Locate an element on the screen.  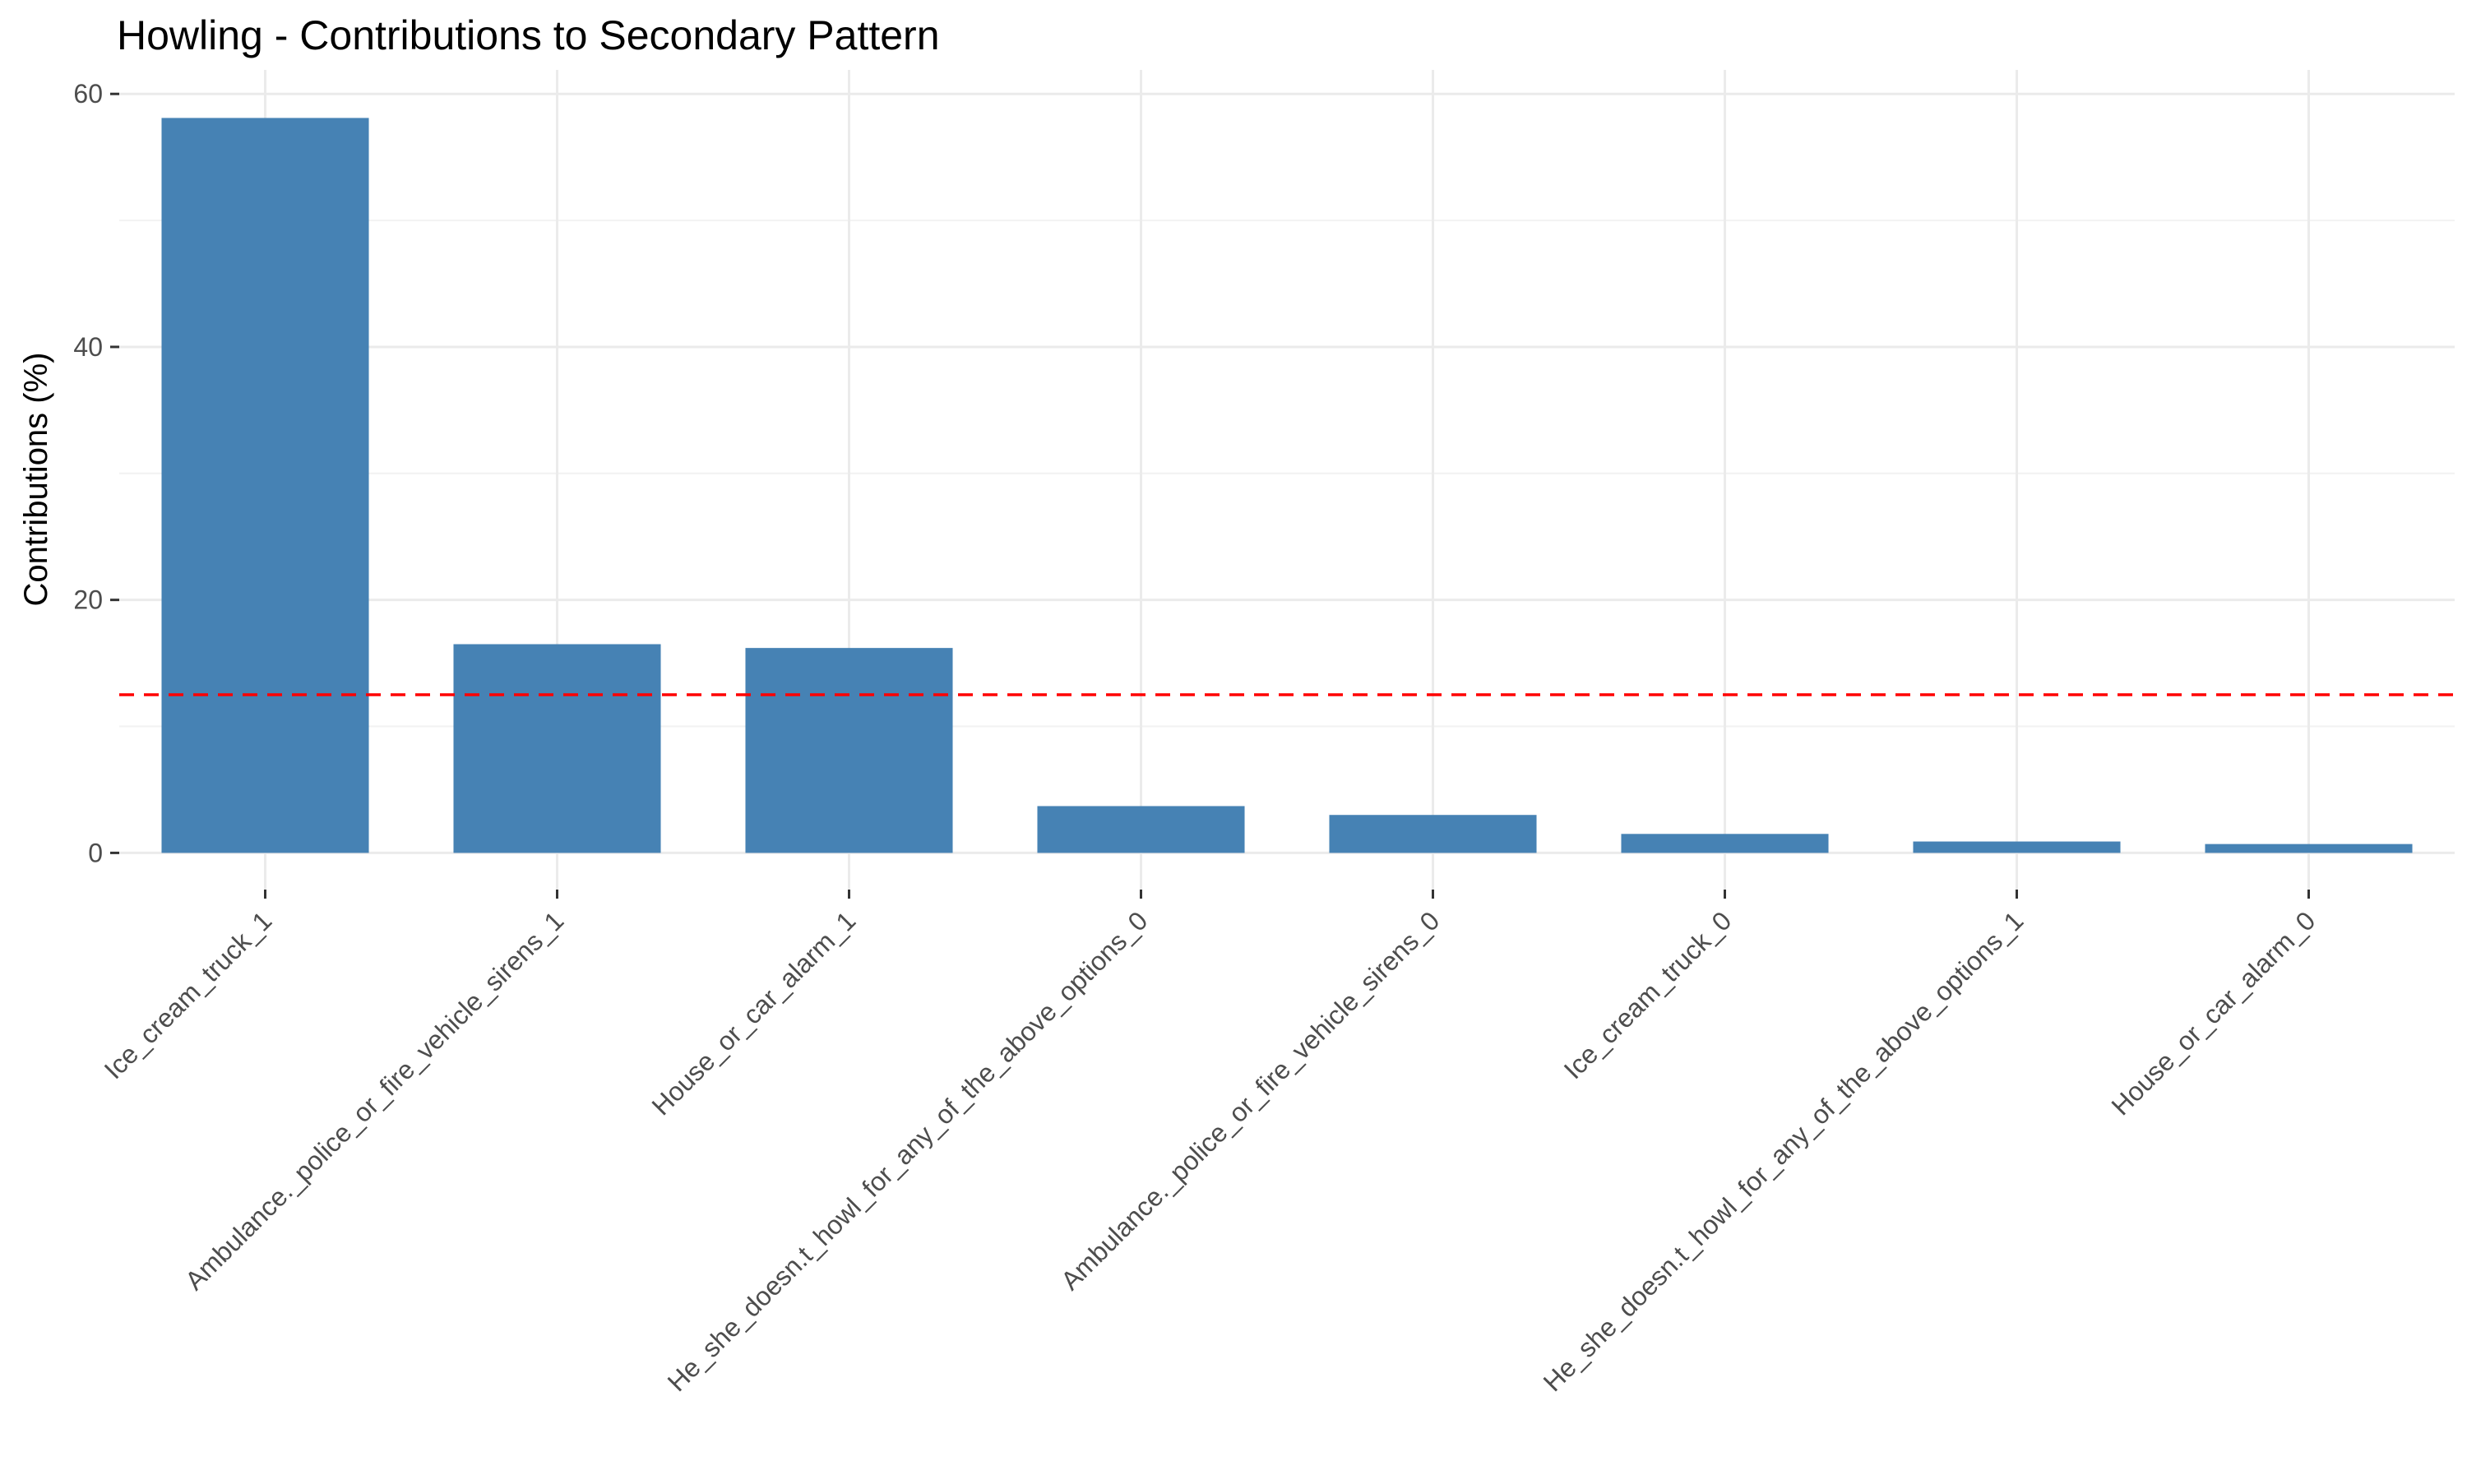
x-tick-label: Ice_cream_truck_0 is located at coordinates (1648, 995).